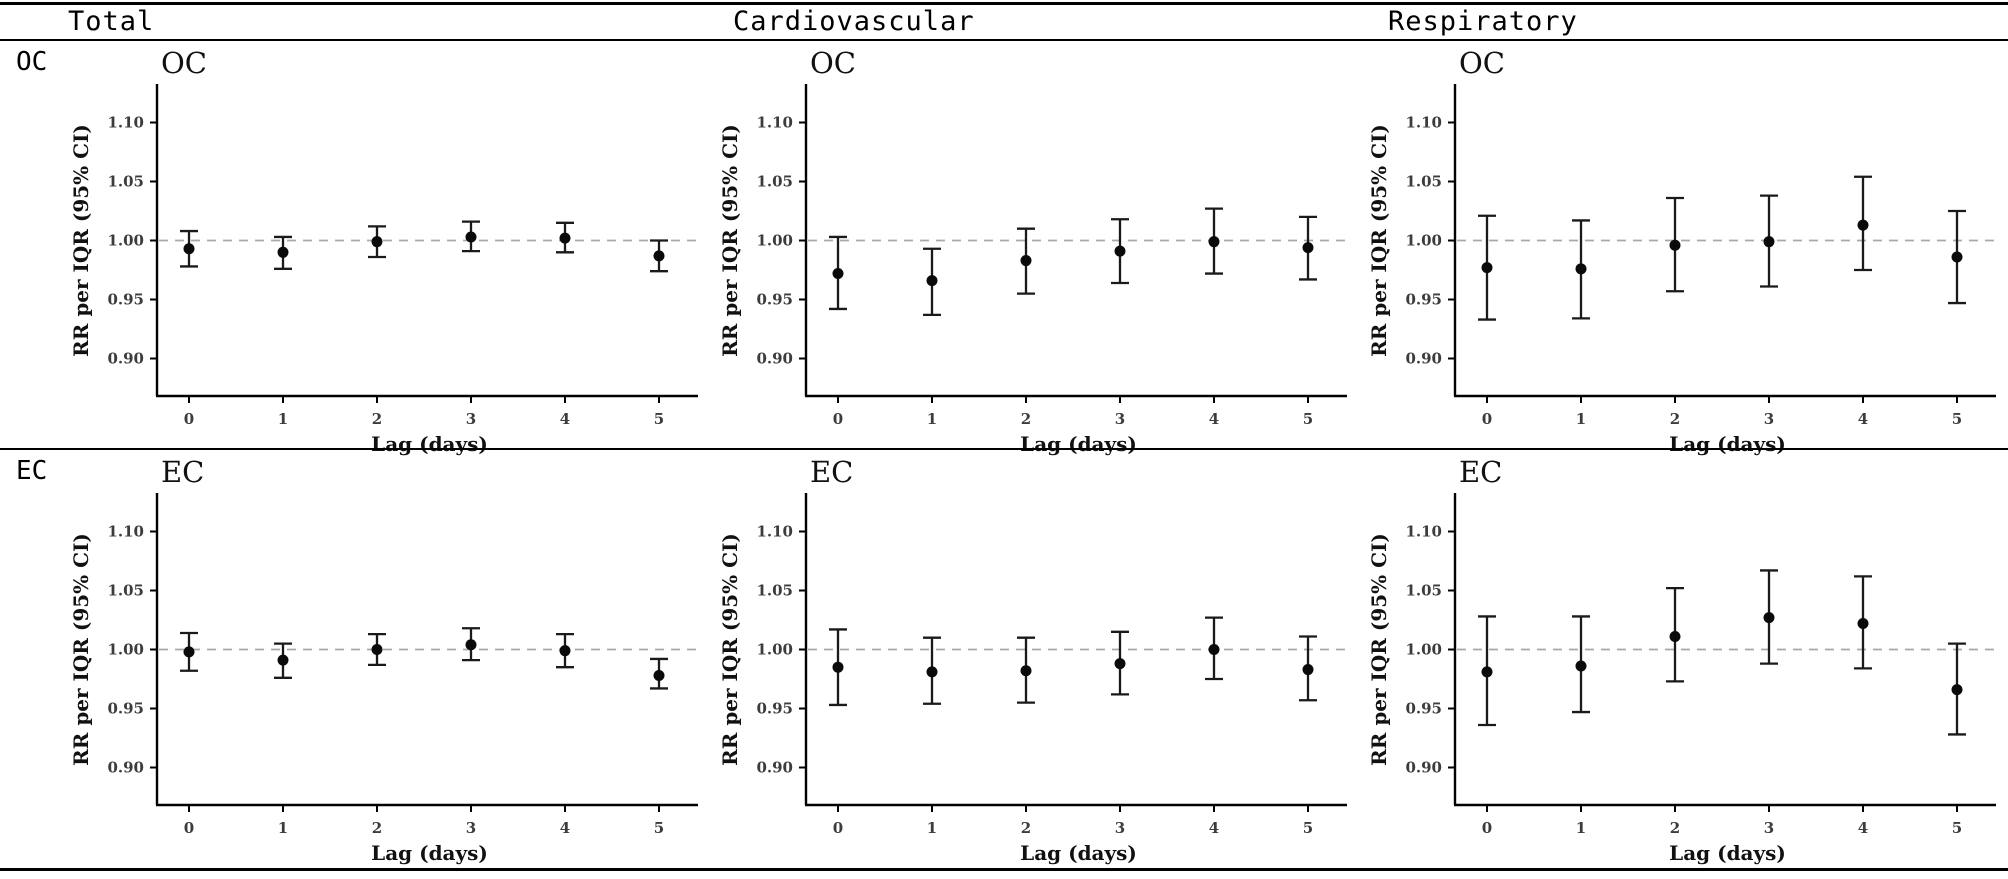 The width and height of the screenshot is (2008, 879). Describe the element at coordinates (1004, 20) in the screenshot. I see `column-header-row: Total Cardiovascular Respiratory` at that location.